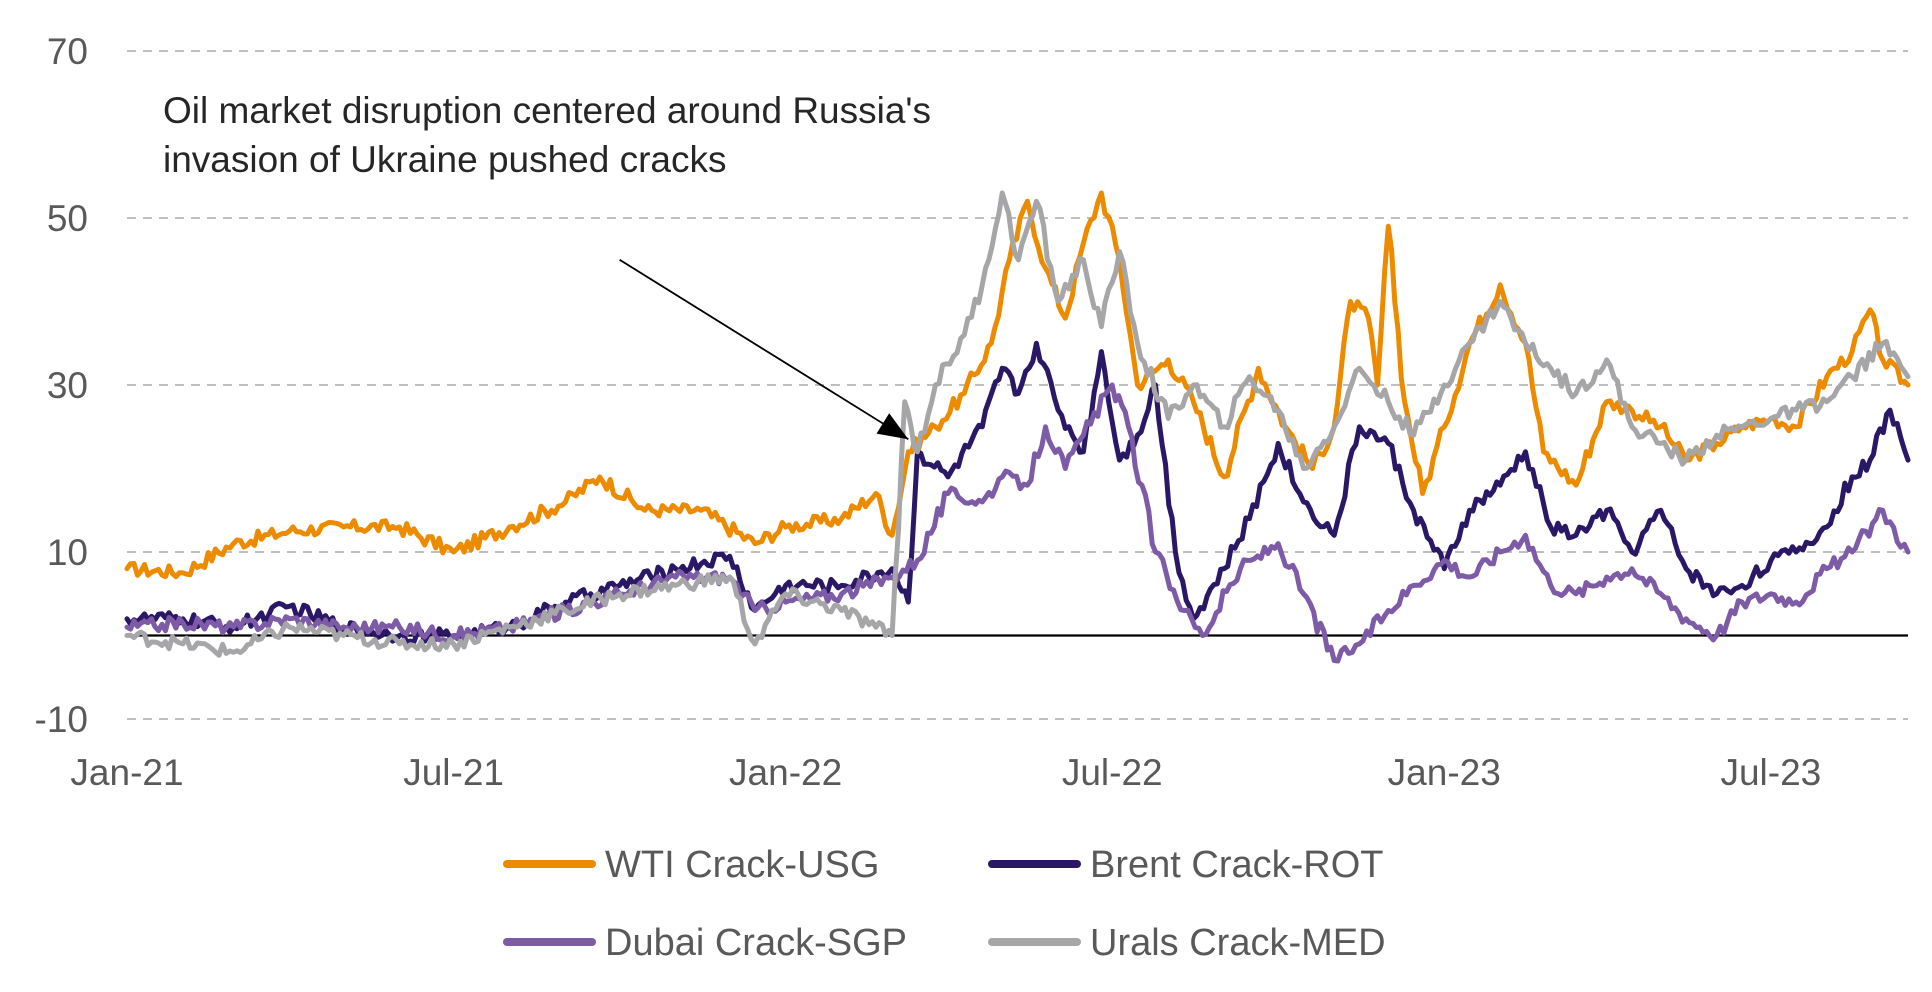  I want to click on y-tick-label: 30, so click(67, 385).